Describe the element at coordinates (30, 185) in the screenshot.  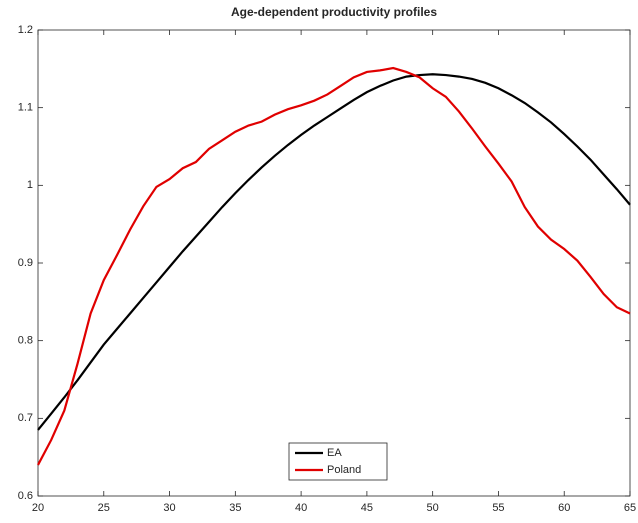
I see `y-tick-label: 1` at that location.